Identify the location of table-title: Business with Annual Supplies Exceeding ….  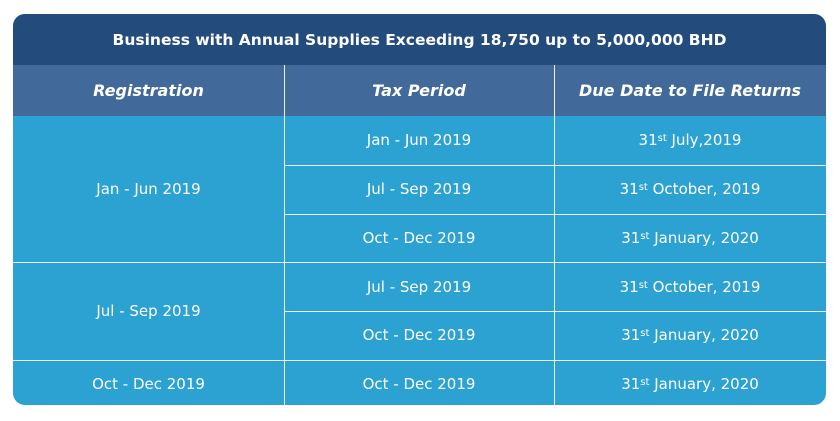
(419, 39).